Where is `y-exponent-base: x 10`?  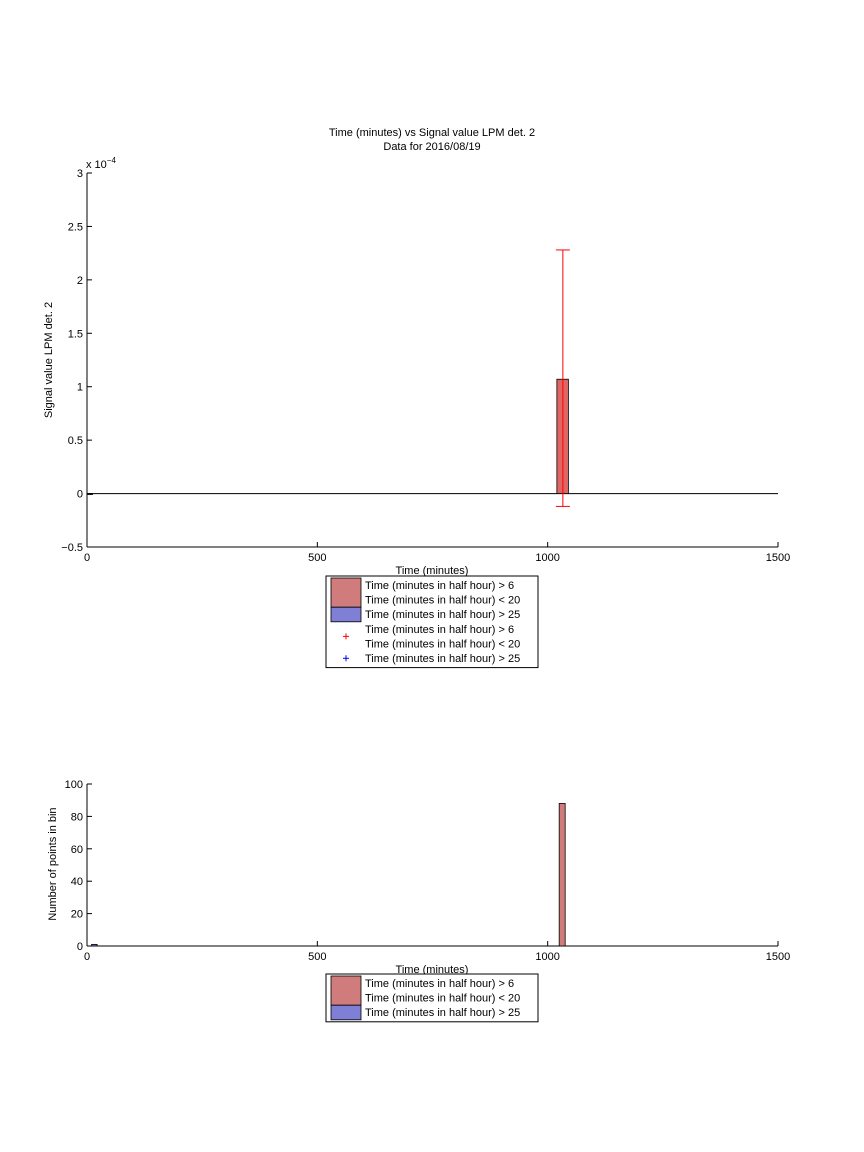 y-exponent-base: x 10 is located at coordinates (96, 165).